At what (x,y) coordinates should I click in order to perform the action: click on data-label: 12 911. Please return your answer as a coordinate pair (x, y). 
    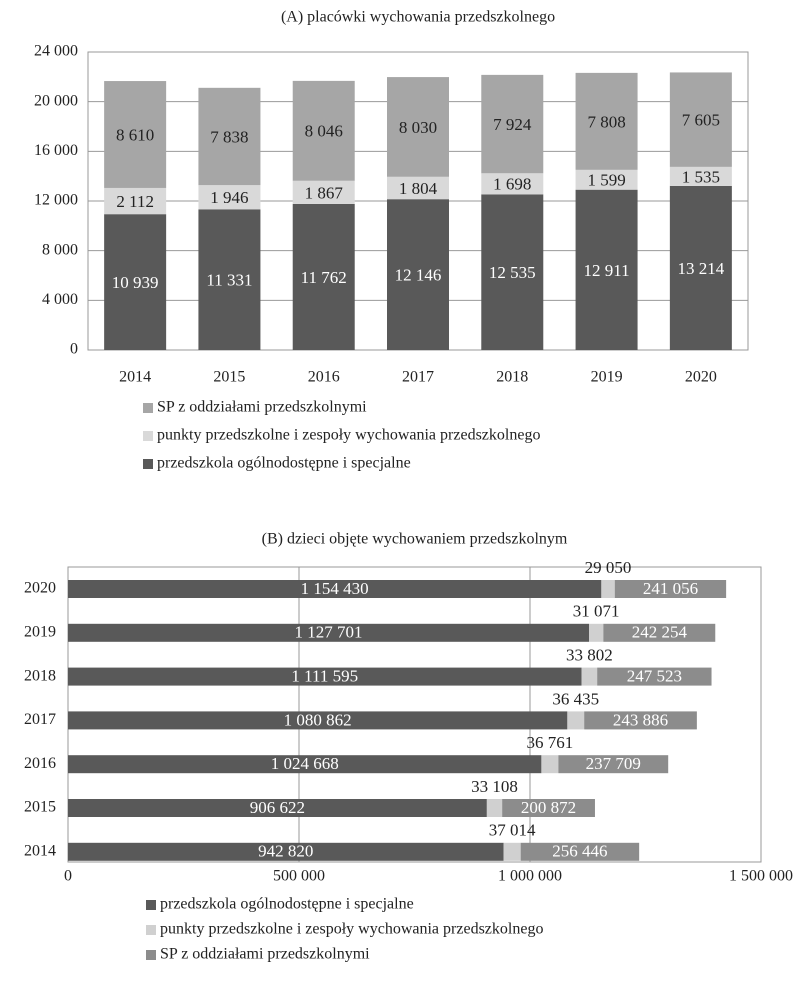
    Looking at the image, I should click on (607, 270).